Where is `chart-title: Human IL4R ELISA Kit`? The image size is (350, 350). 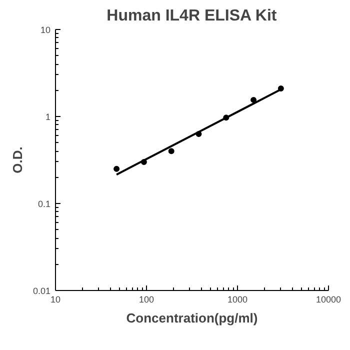
chart-title: Human IL4R ELISA Kit is located at coordinates (192, 16).